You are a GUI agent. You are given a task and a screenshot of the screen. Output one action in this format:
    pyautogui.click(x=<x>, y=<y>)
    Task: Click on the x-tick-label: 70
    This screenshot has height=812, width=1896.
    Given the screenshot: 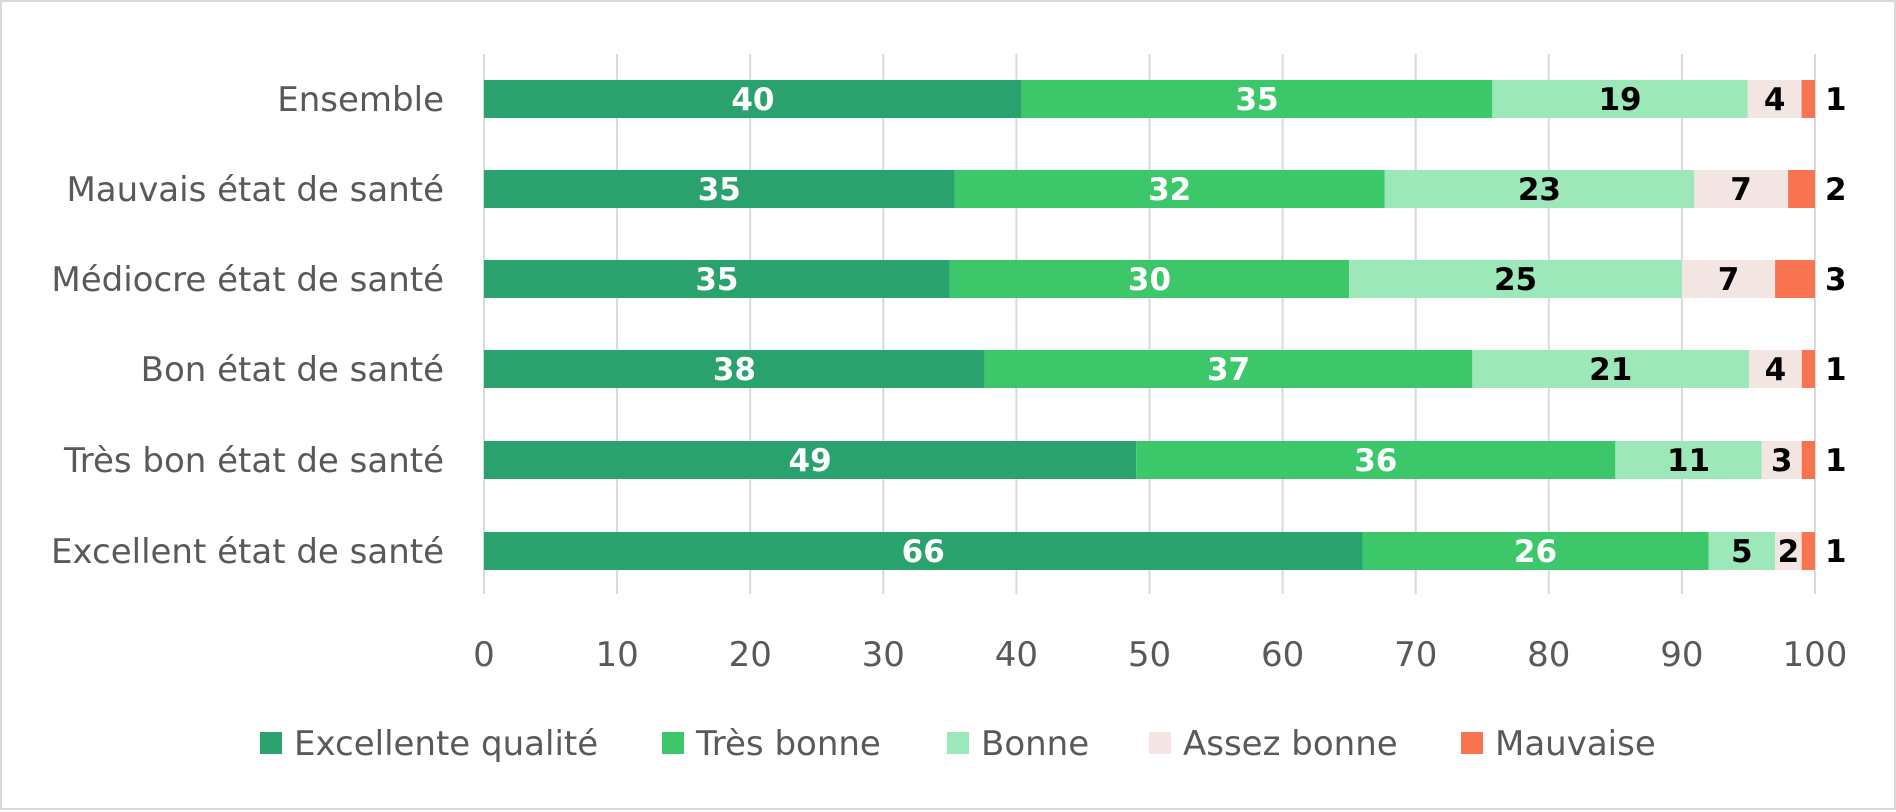 What is the action you would take?
    pyautogui.click(x=1415, y=655)
    